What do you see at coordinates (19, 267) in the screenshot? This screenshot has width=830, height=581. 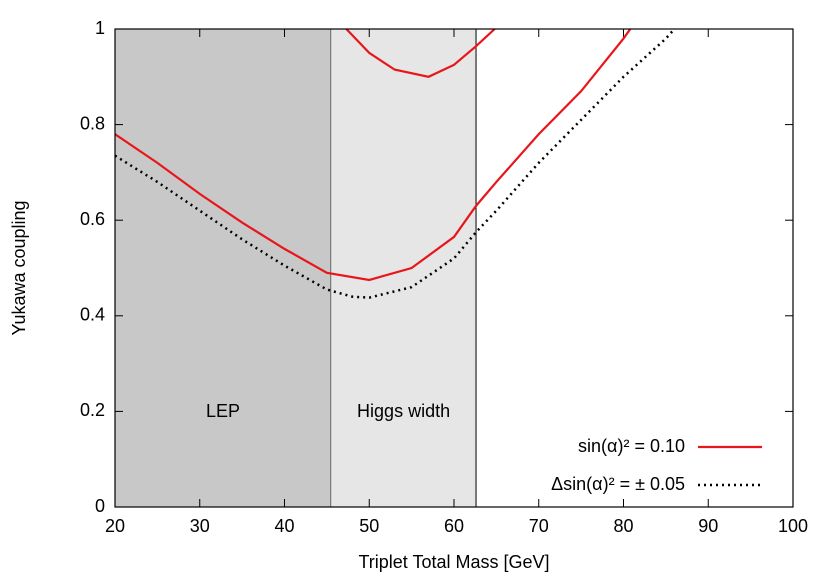 I see `y-axis-label: Yukawa coupling` at bounding box center [19, 267].